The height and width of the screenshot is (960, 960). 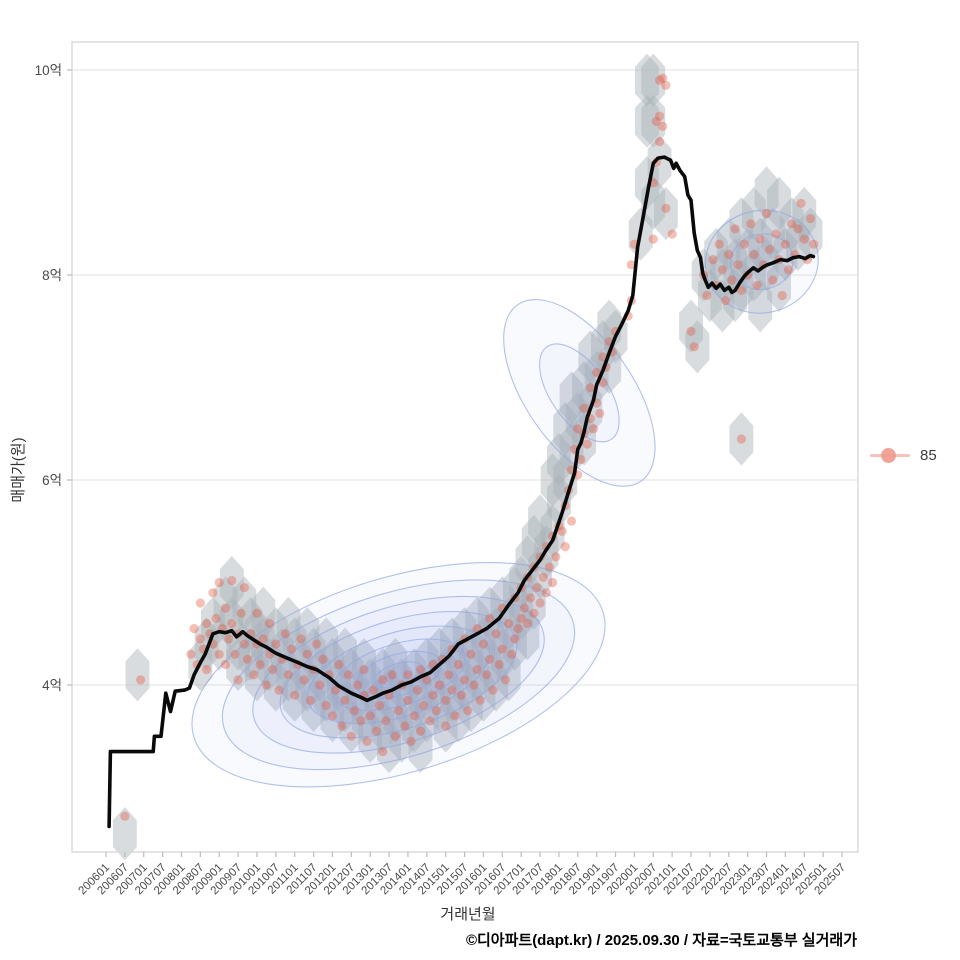 What do you see at coordinates (928, 455) in the screenshot?
I see `legend-label: 85` at bounding box center [928, 455].